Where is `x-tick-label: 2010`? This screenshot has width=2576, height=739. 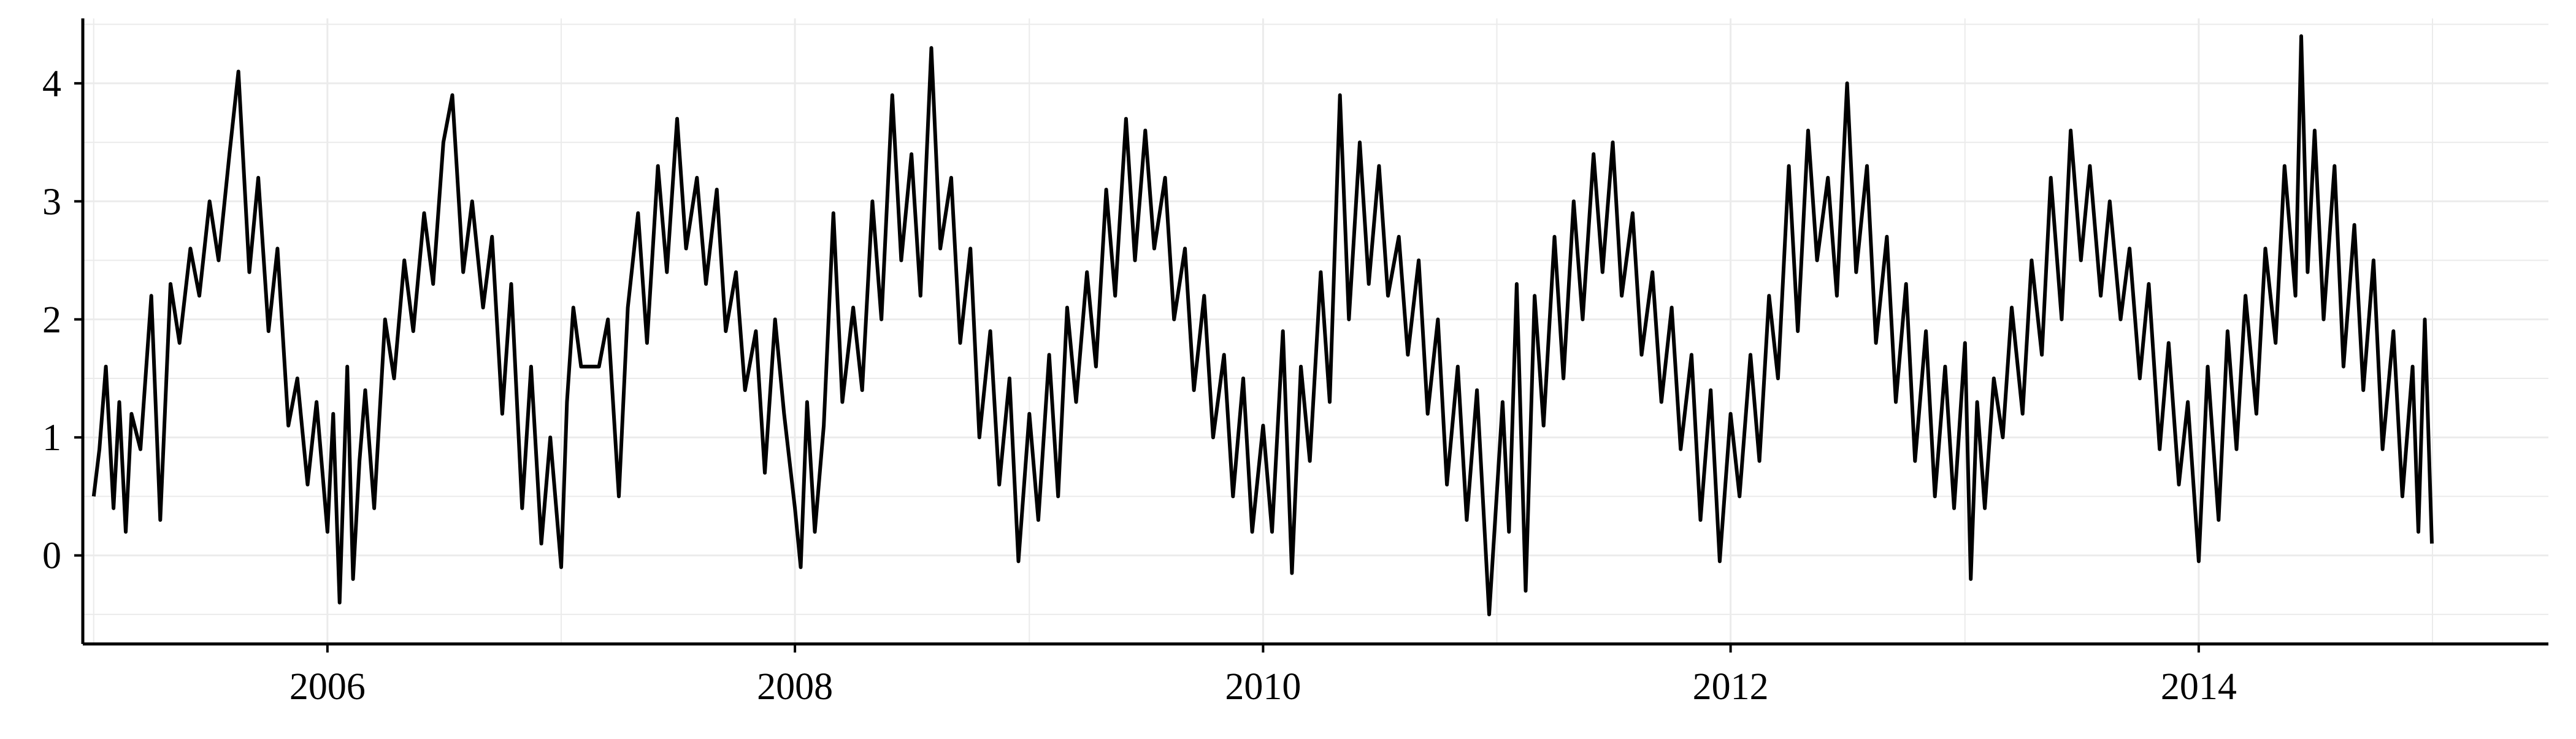
x-tick-label: 2010 is located at coordinates (1263, 687).